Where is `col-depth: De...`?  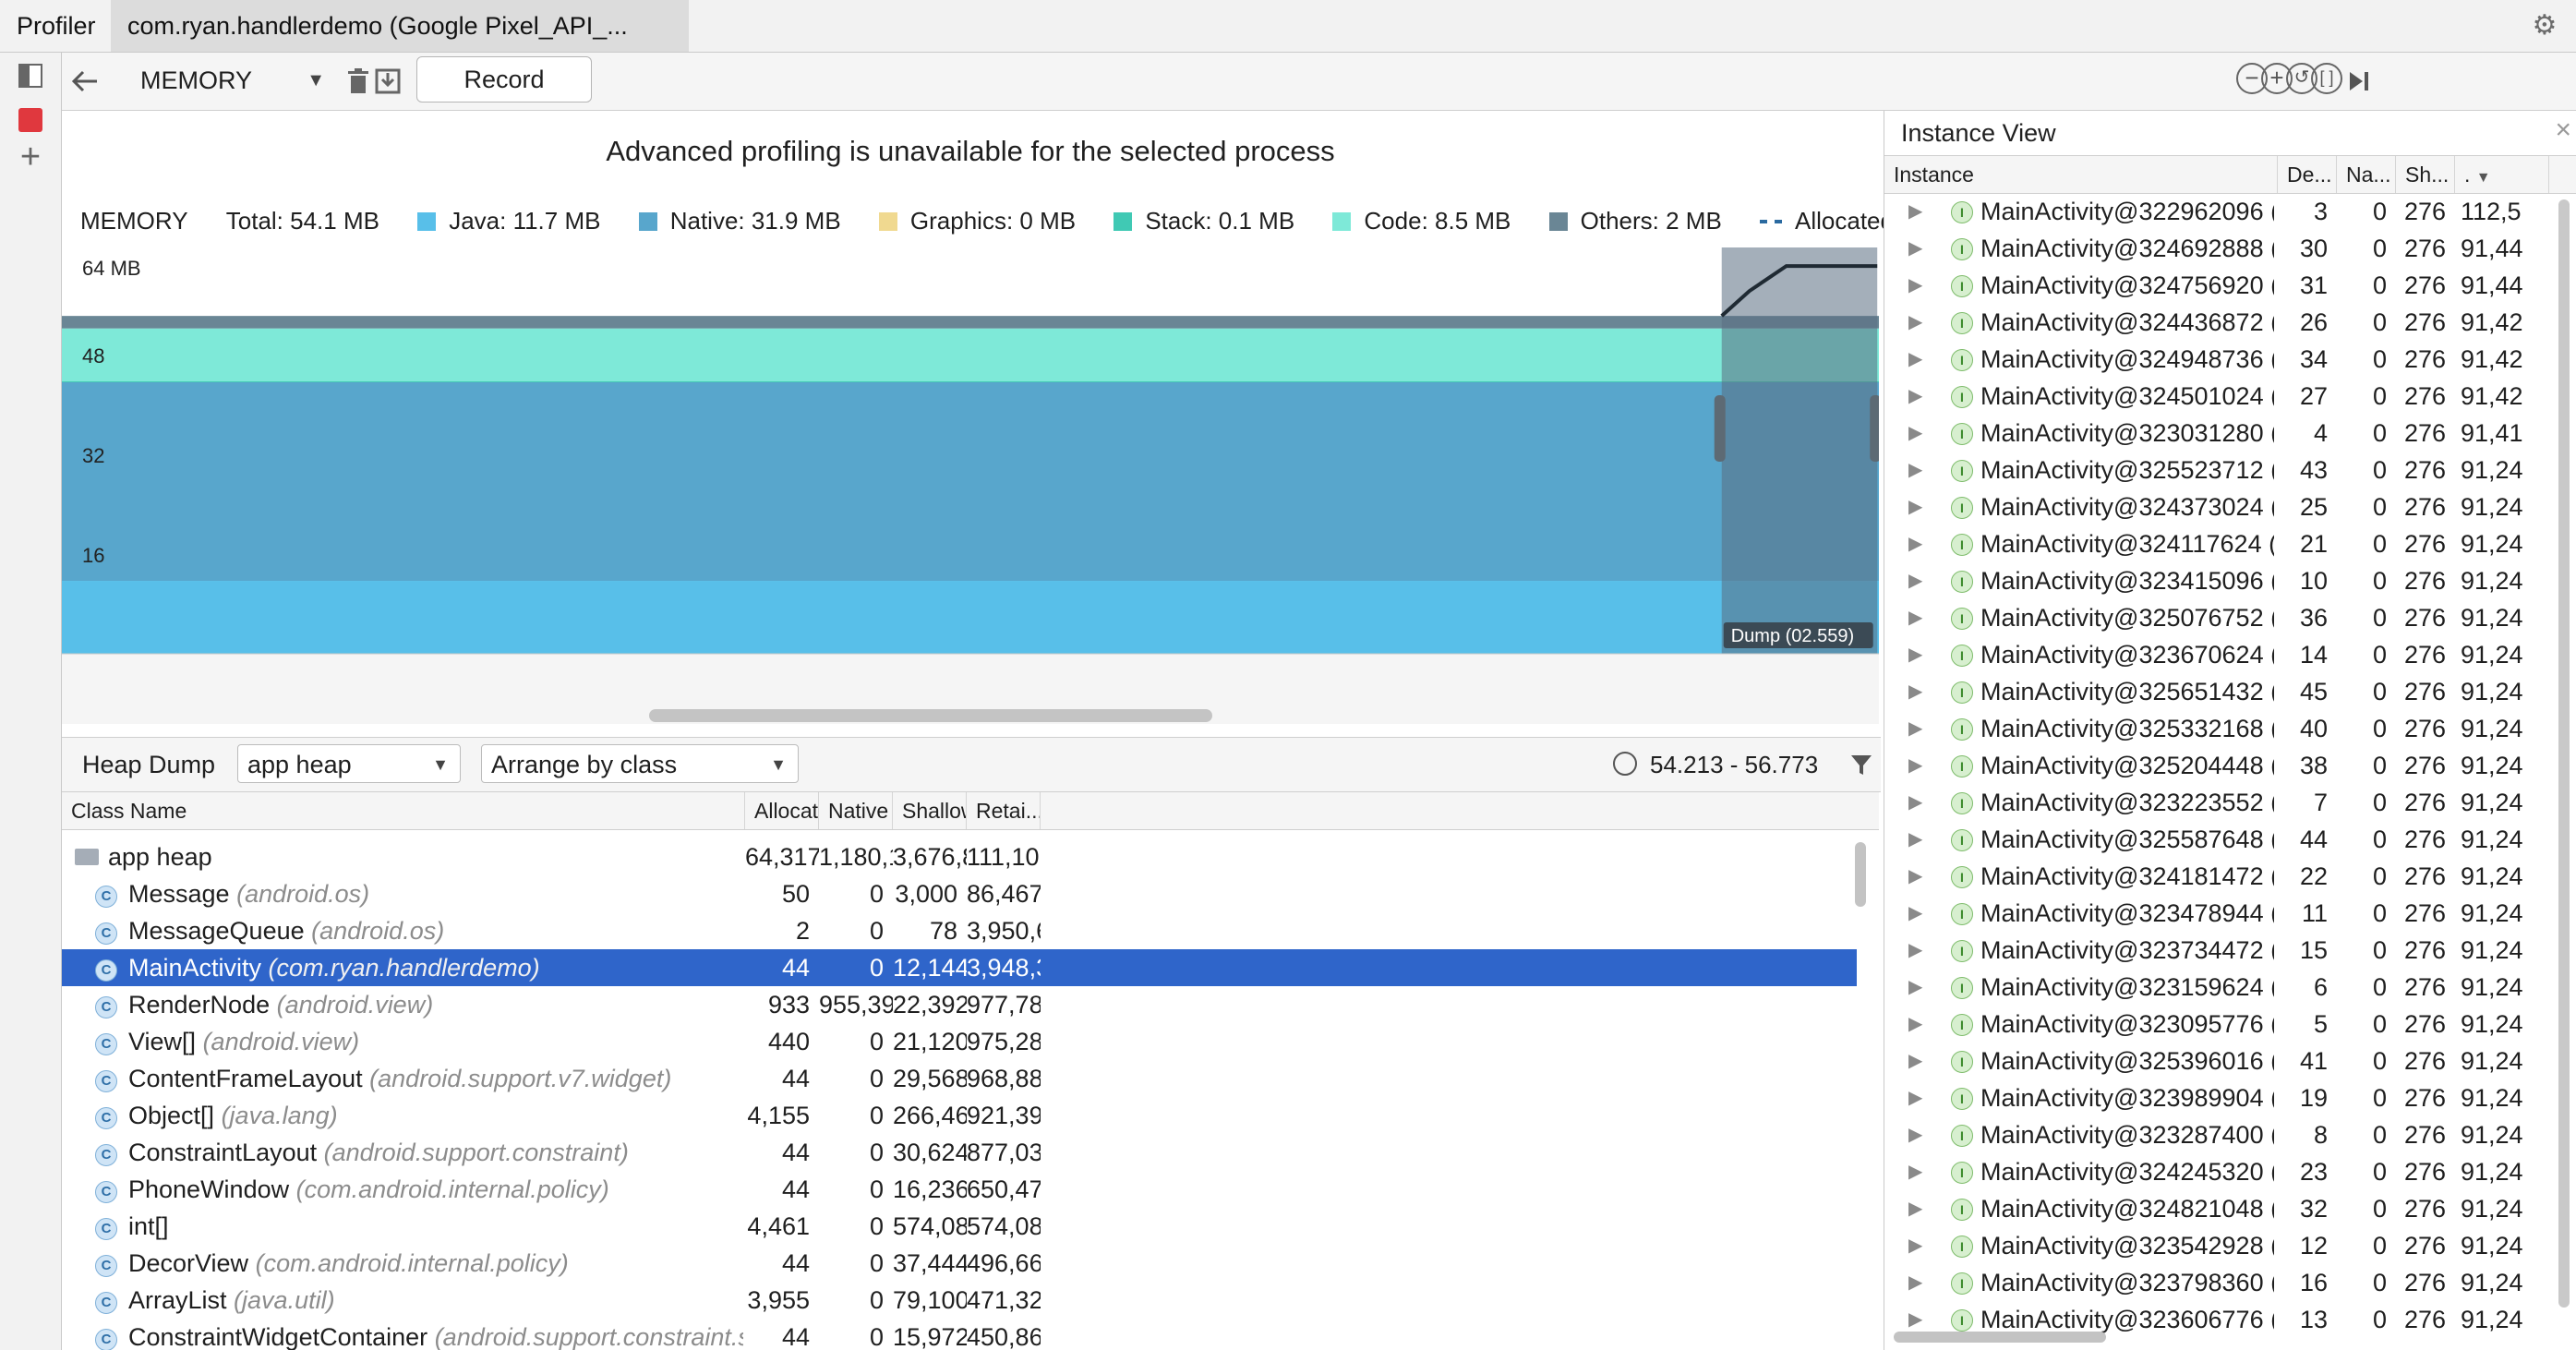
col-depth: De... is located at coordinates (2307, 174).